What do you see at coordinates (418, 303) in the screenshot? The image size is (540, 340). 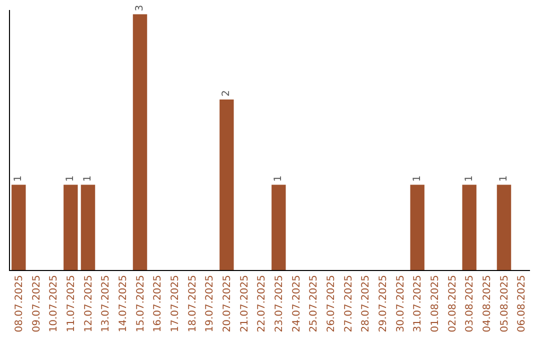 I see `x-tick-label: 31.07.2025` at bounding box center [418, 303].